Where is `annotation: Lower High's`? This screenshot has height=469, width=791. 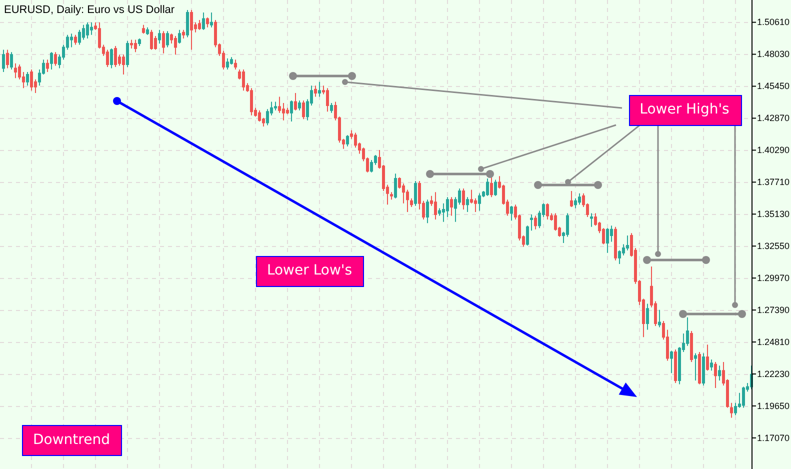
annotation: Lower High's is located at coordinates (685, 110).